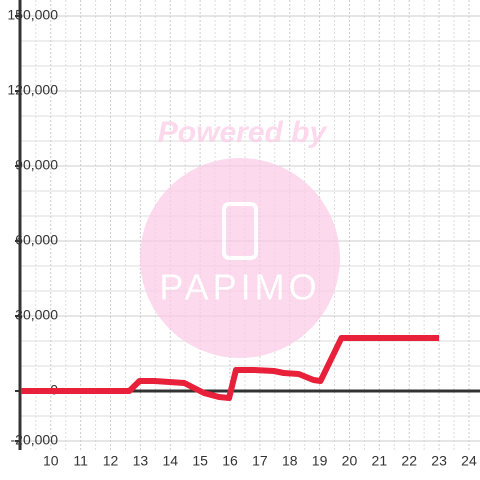 The width and height of the screenshot is (480, 480). What do you see at coordinates (36, 240) in the screenshot?
I see `y-tick-label: 60,000` at bounding box center [36, 240].